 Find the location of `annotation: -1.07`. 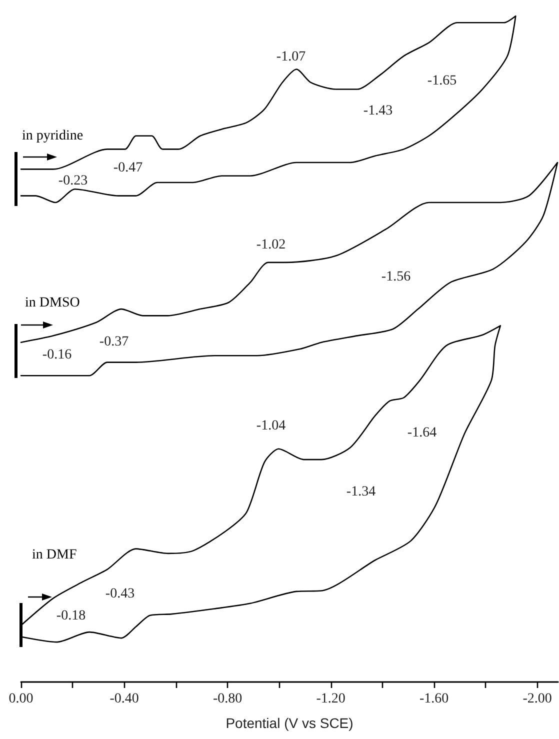

annotation: -1.07 is located at coordinates (291, 57).